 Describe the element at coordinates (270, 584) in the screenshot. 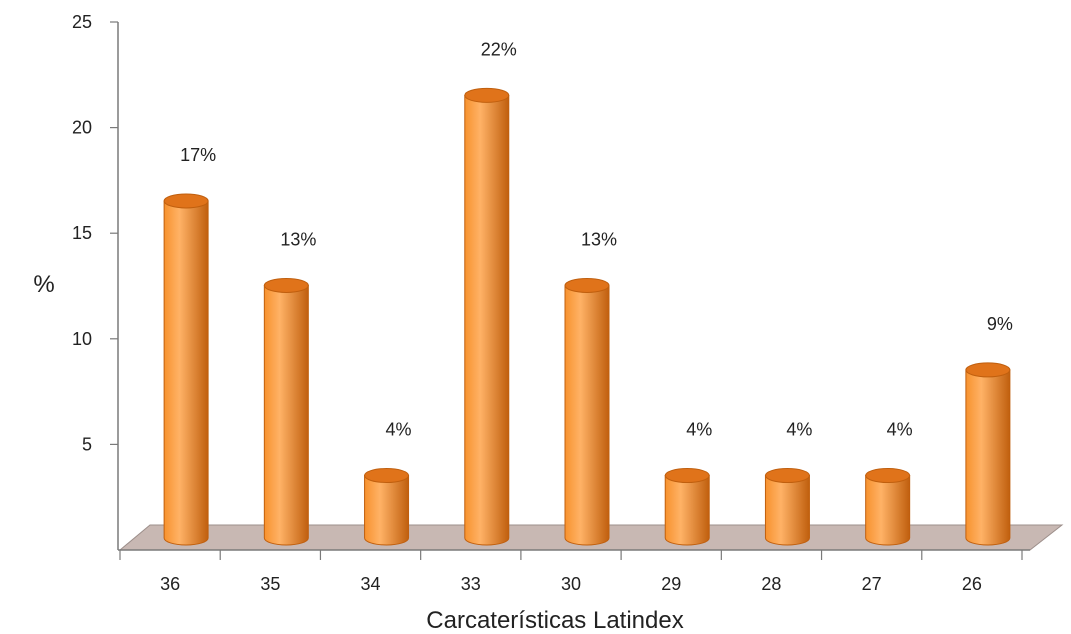

I see `x-tick-label: 35` at that location.